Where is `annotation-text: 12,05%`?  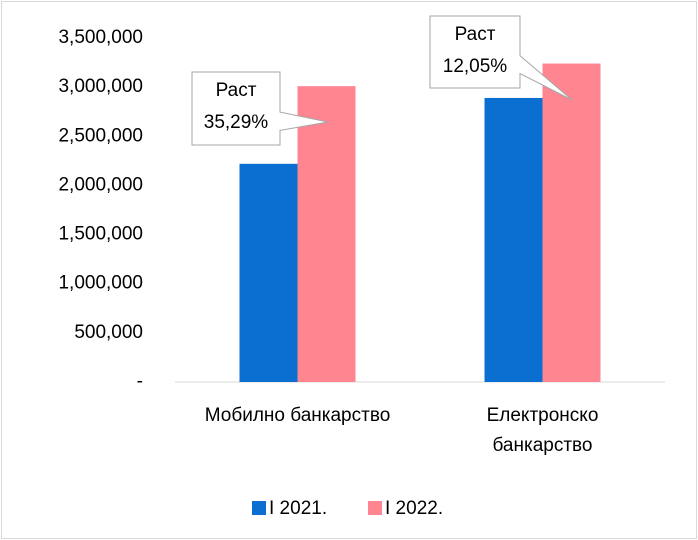 annotation-text: 12,05% is located at coordinates (475, 66).